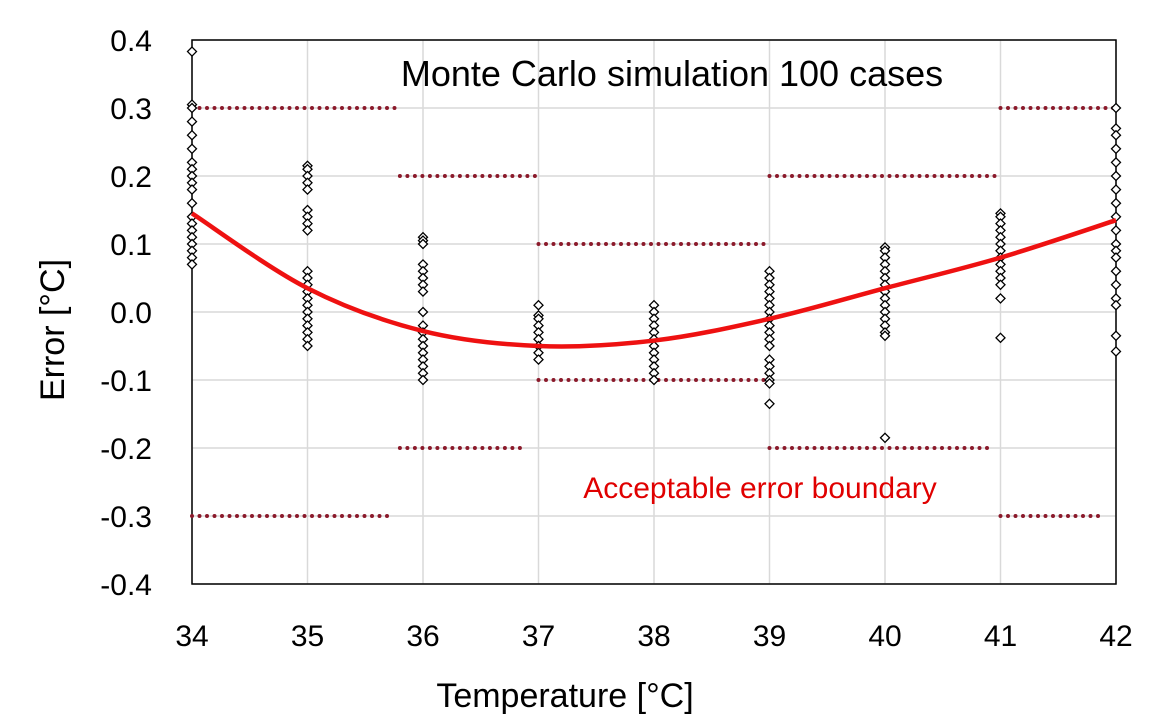 The height and width of the screenshot is (719, 1152). What do you see at coordinates (131, 313) in the screenshot?
I see `y-tick-label: 0.0` at bounding box center [131, 313].